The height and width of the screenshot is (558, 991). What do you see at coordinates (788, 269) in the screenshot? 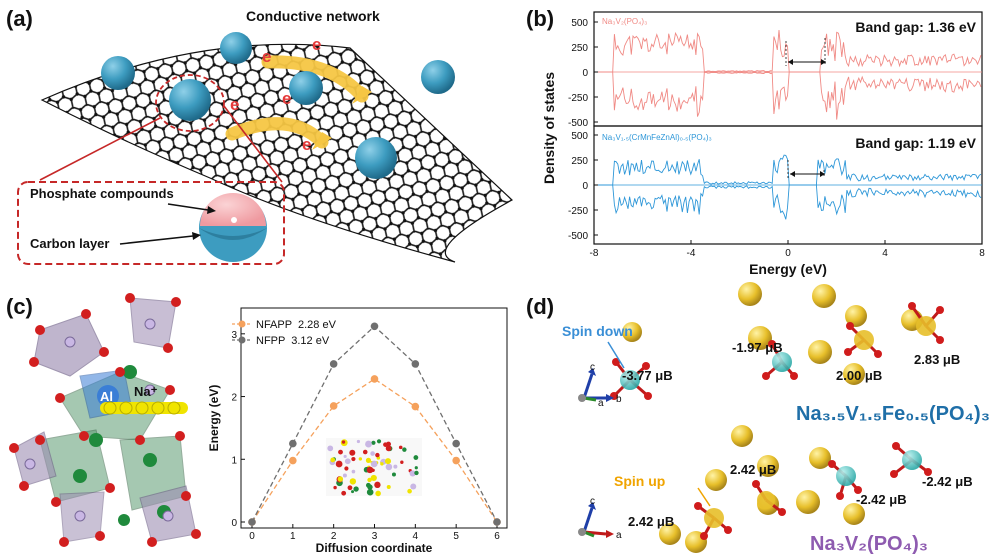
I see `dos-xlabel: Energy (eV)` at bounding box center [788, 269].